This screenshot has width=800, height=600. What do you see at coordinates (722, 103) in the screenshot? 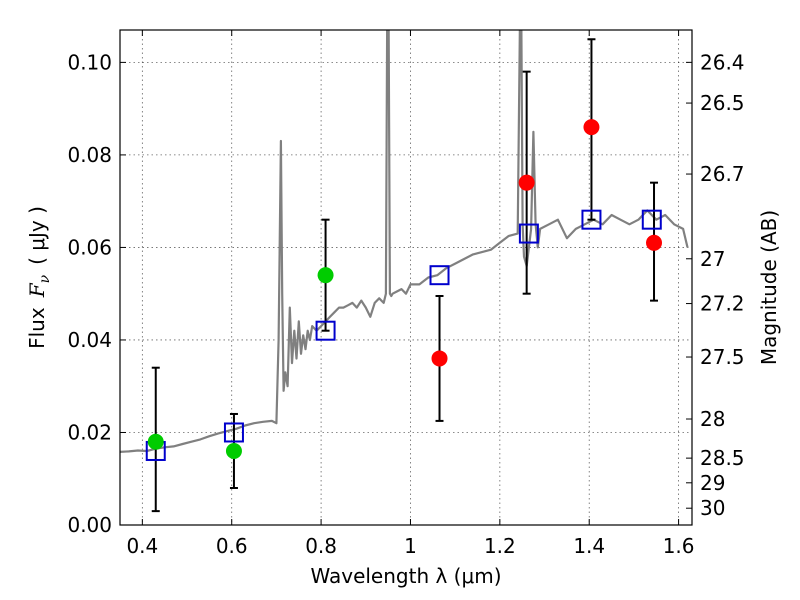
I see `magnitude-tick-label: 26.5` at bounding box center [722, 103].